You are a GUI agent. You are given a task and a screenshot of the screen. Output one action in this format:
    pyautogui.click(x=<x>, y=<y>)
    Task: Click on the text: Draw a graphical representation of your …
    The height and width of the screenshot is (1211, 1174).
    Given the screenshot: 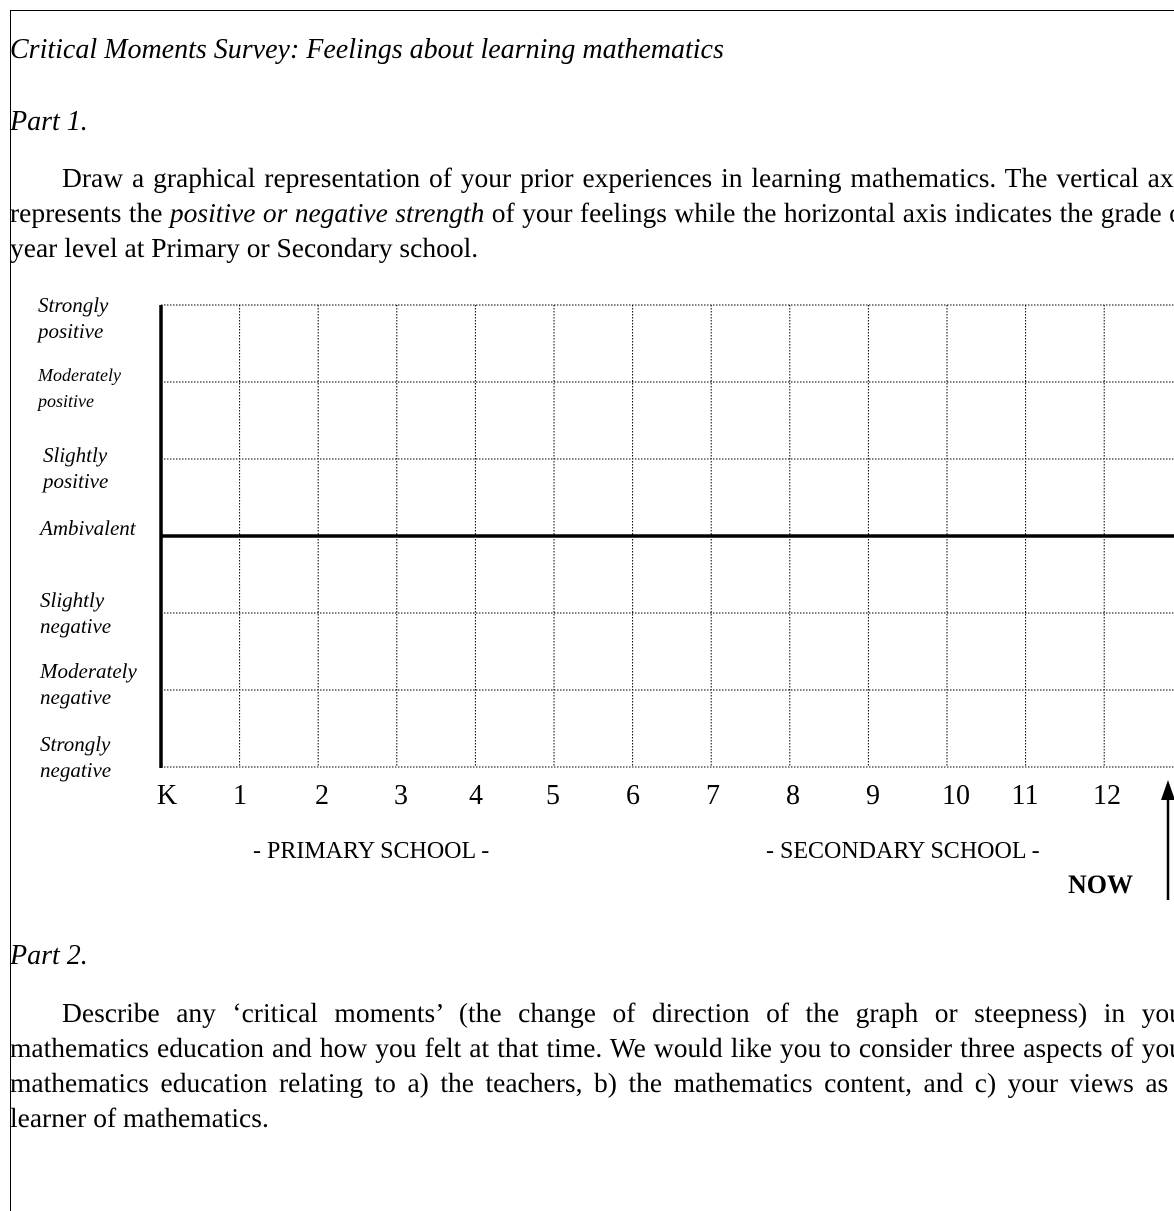 What is the action you would take?
    pyautogui.click(x=592, y=195)
    